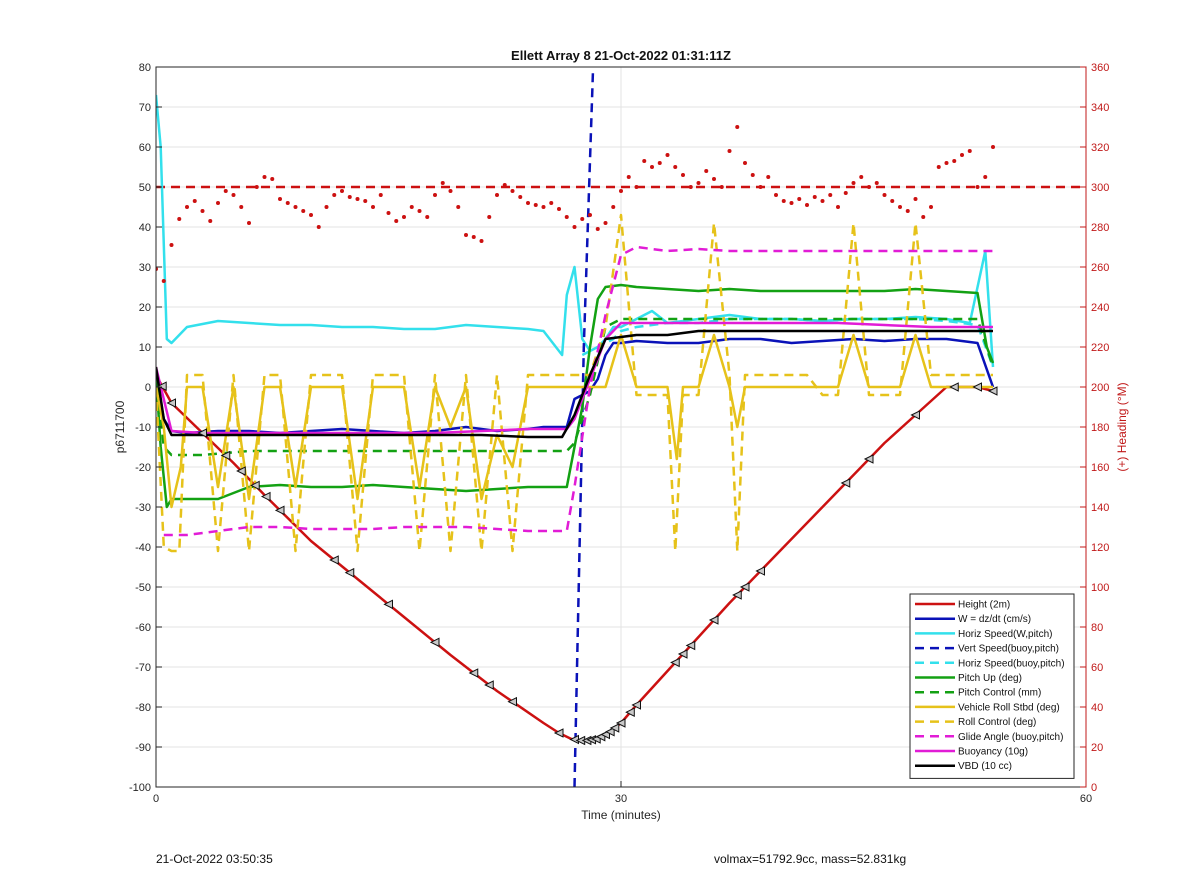 This screenshot has height=885, width=1200. Describe the element at coordinates (997, 722) in the screenshot. I see `legend-label-roll-control-deg: Roll Control (deg)` at that location.